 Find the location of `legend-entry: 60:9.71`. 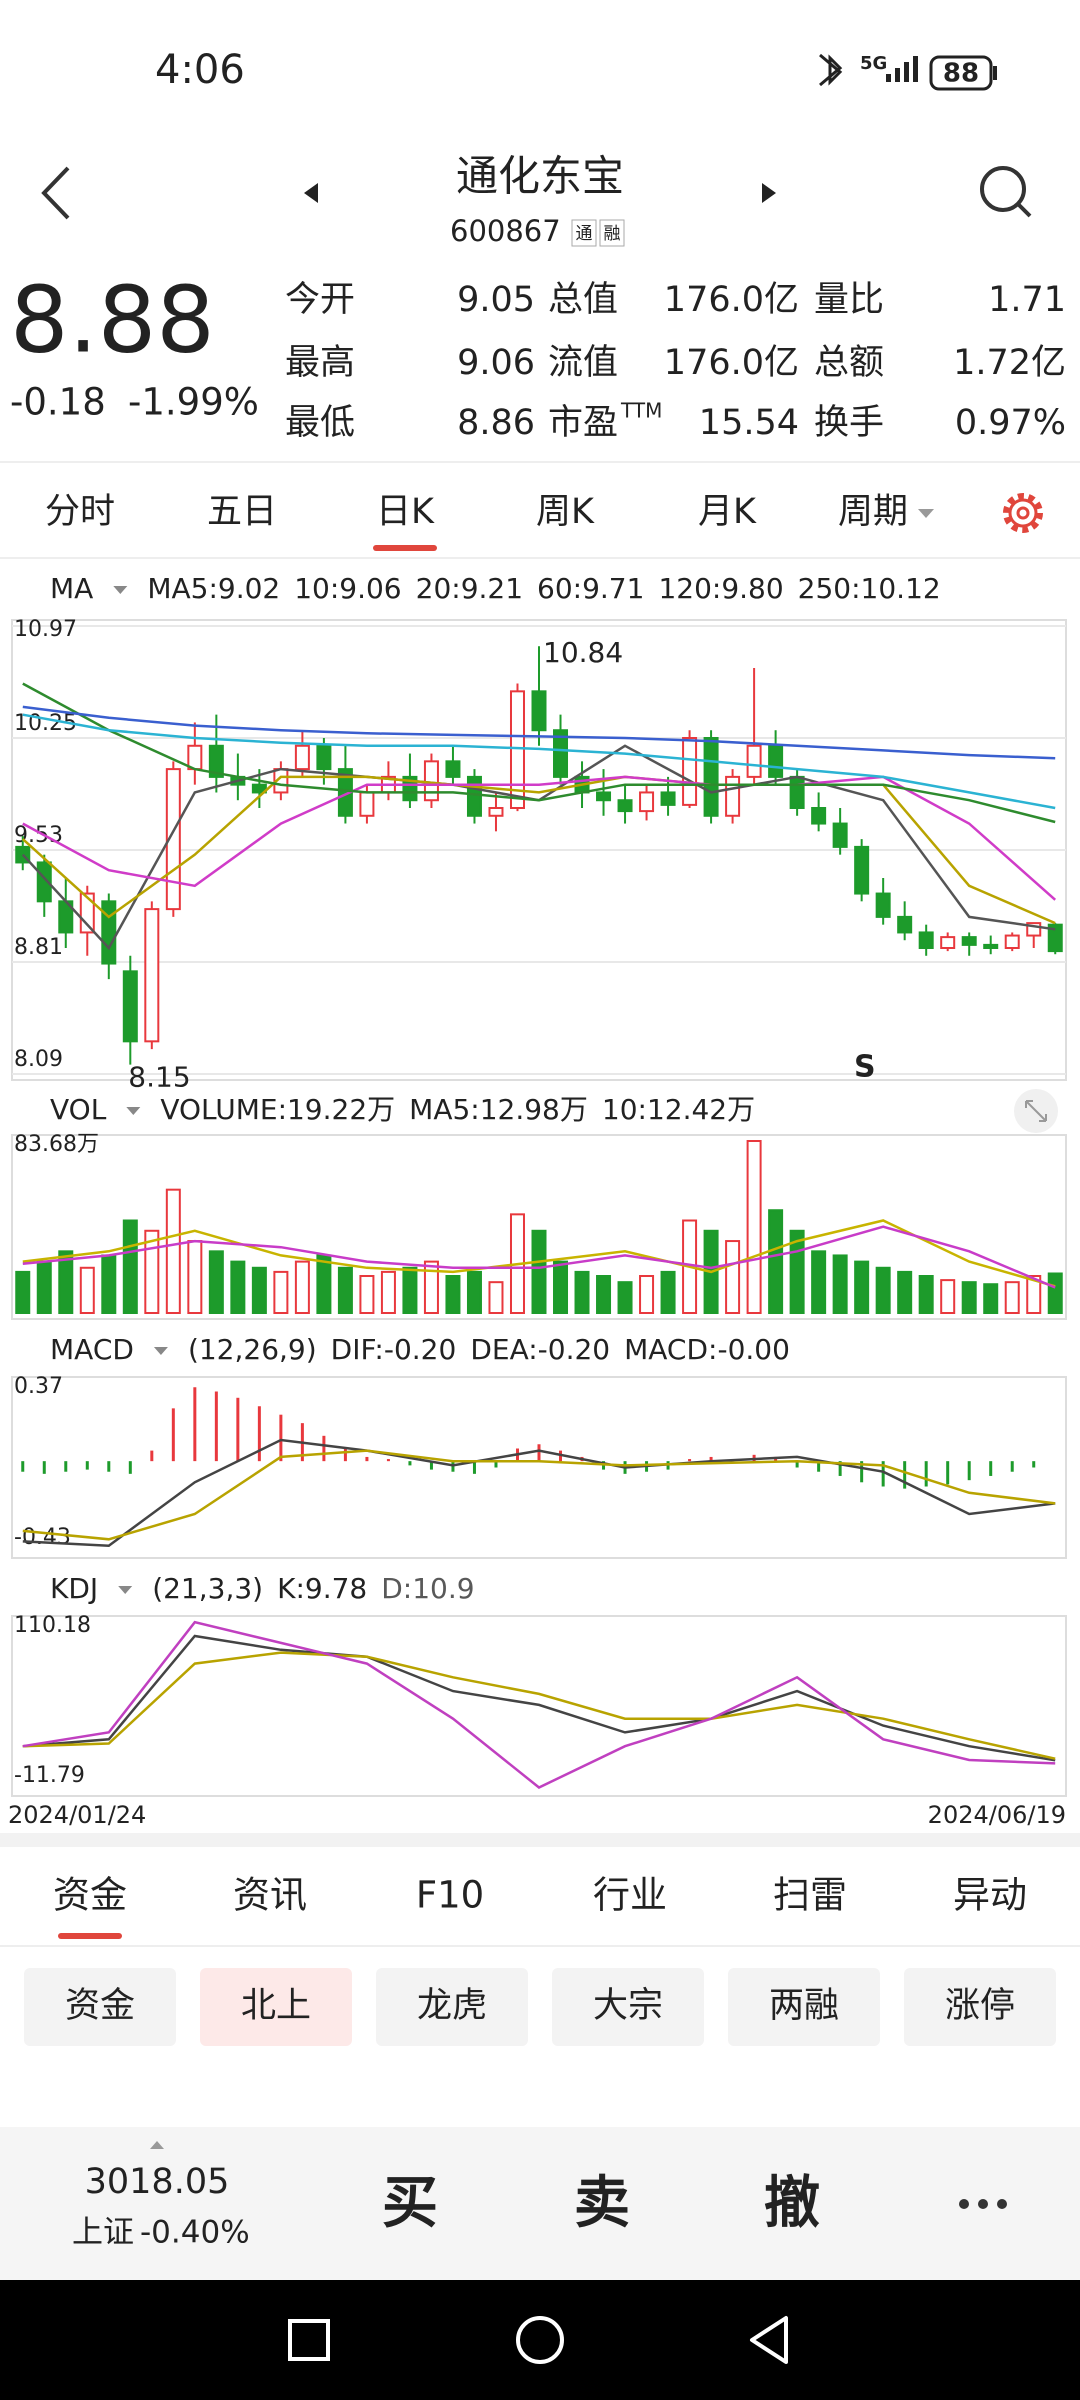

legend-entry: 60:9.71 is located at coordinates (590, 588).